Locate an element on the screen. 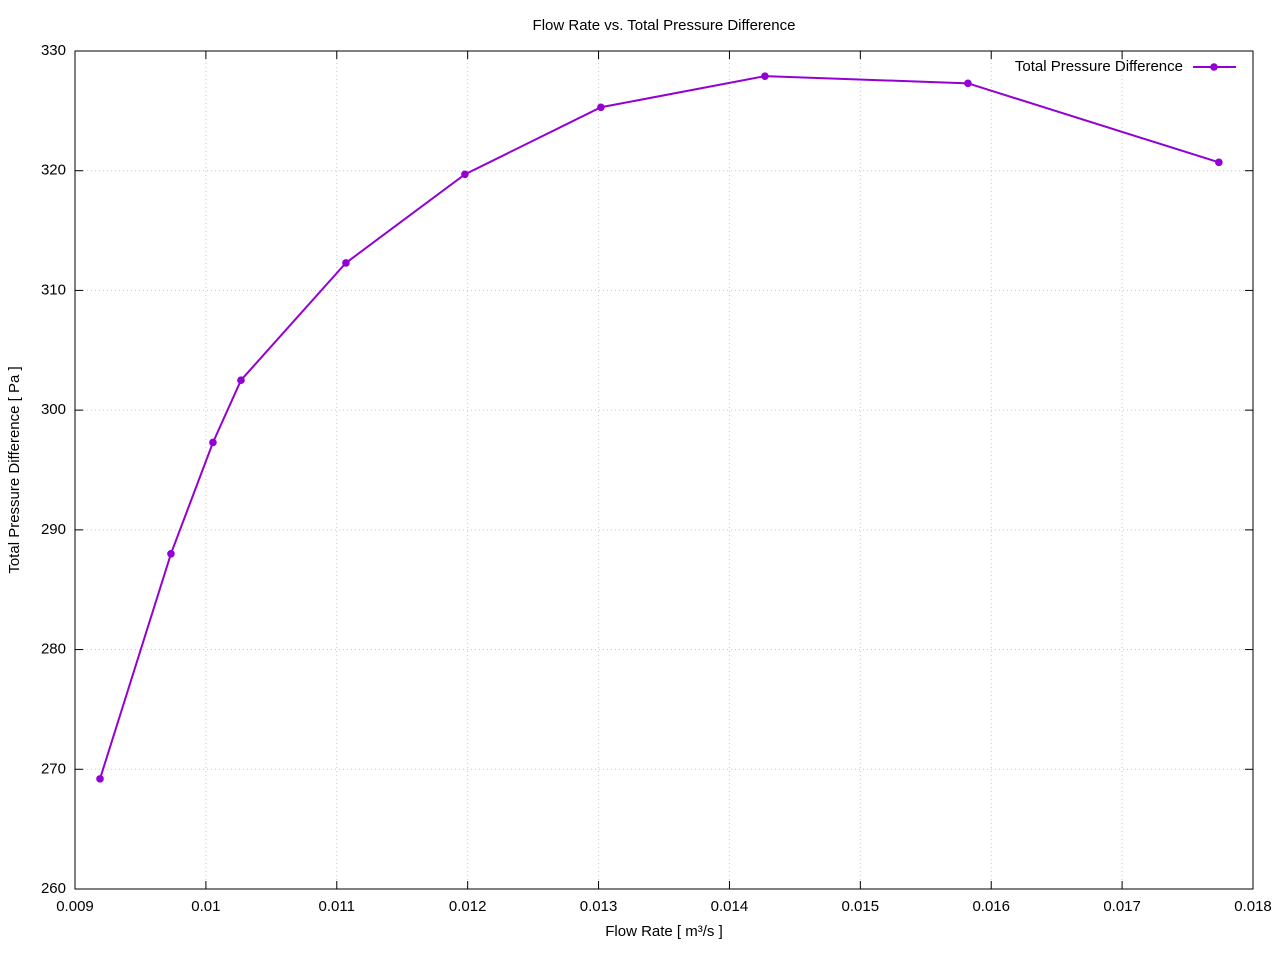 The width and height of the screenshot is (1280, 960). x-tick-label: 0.01 is located at coordinates (205, 906).